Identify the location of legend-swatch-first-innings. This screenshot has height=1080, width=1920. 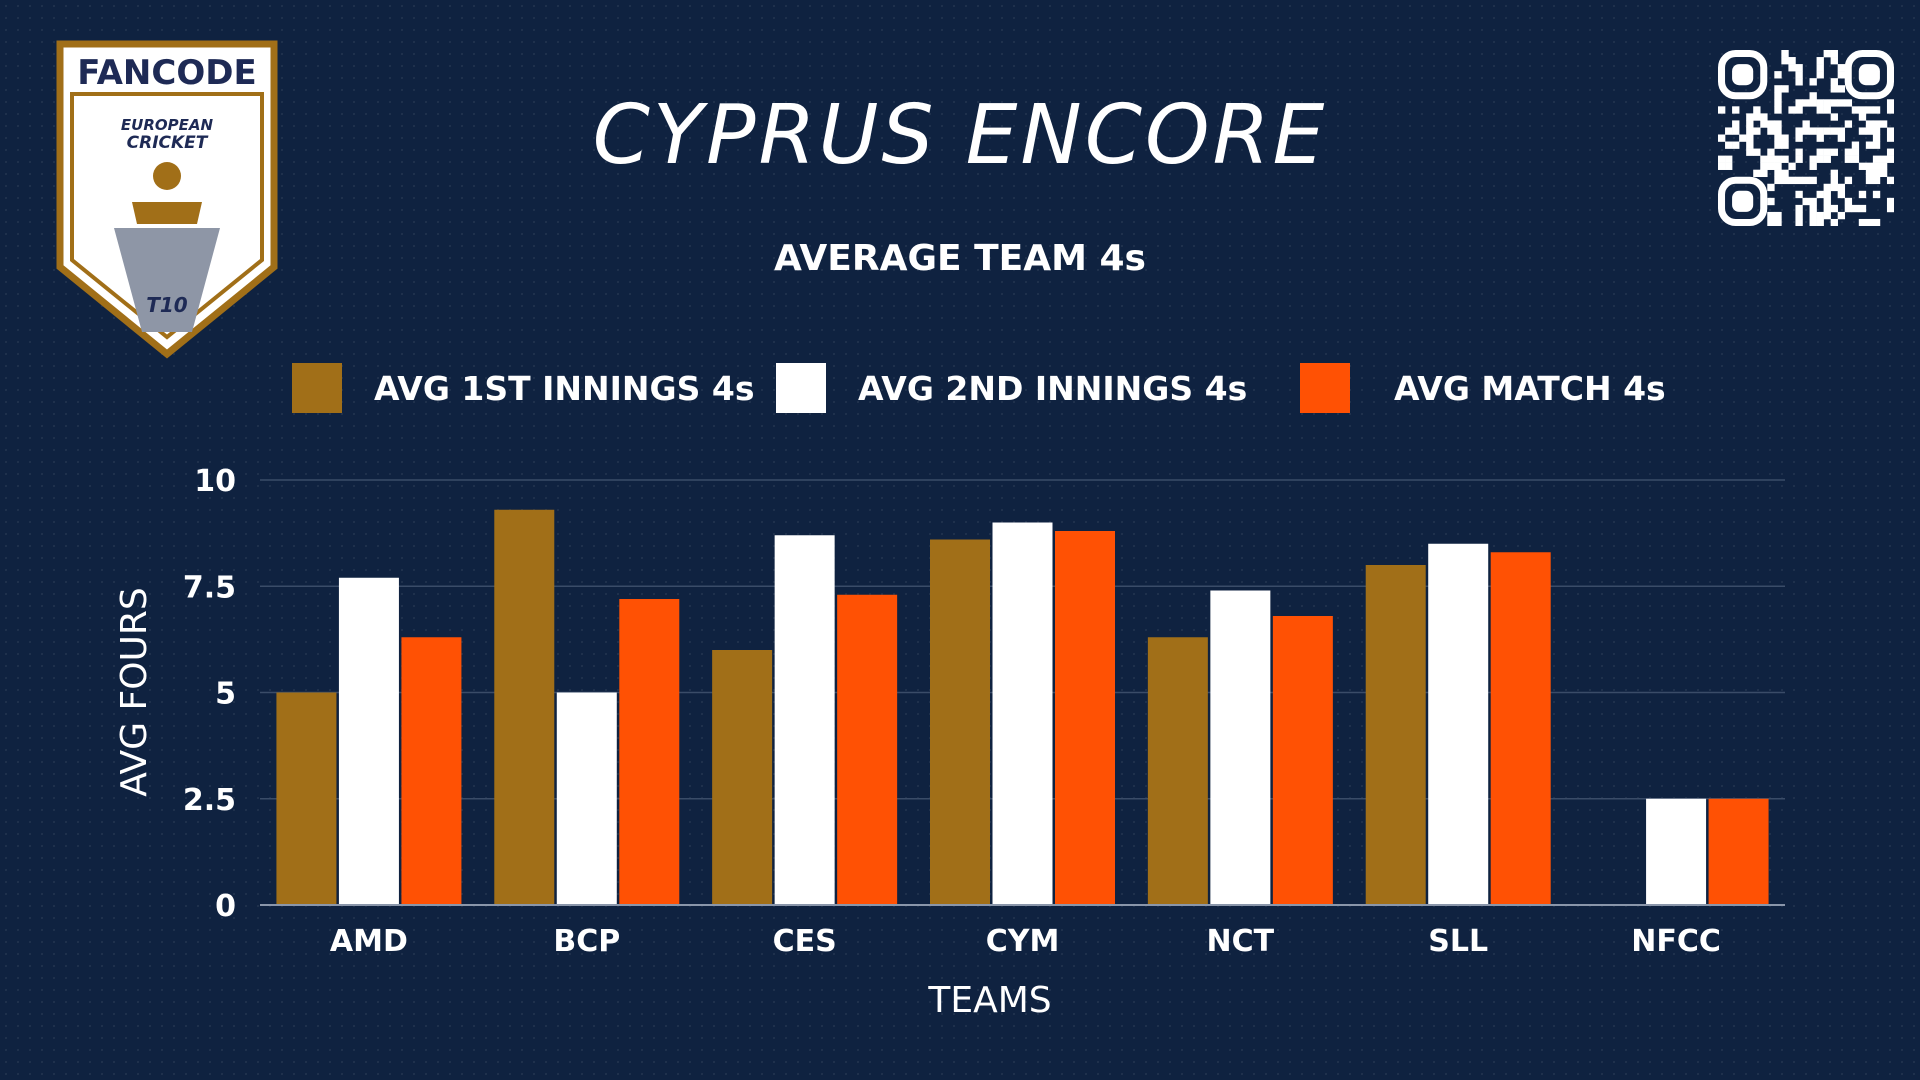
(317, 388).